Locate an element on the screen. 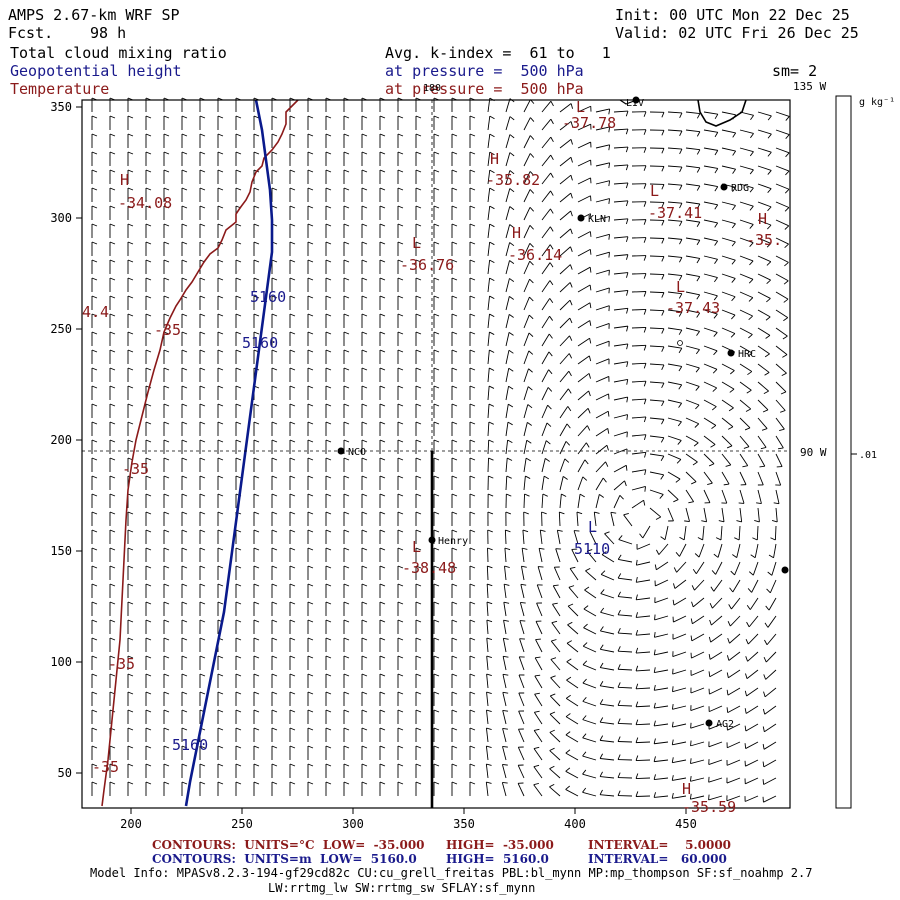 The height and width of the screenshot is (900, 900). contour-info-temp-interval: INTERVAL= 5.0000 is located at coordinates (660, 845).